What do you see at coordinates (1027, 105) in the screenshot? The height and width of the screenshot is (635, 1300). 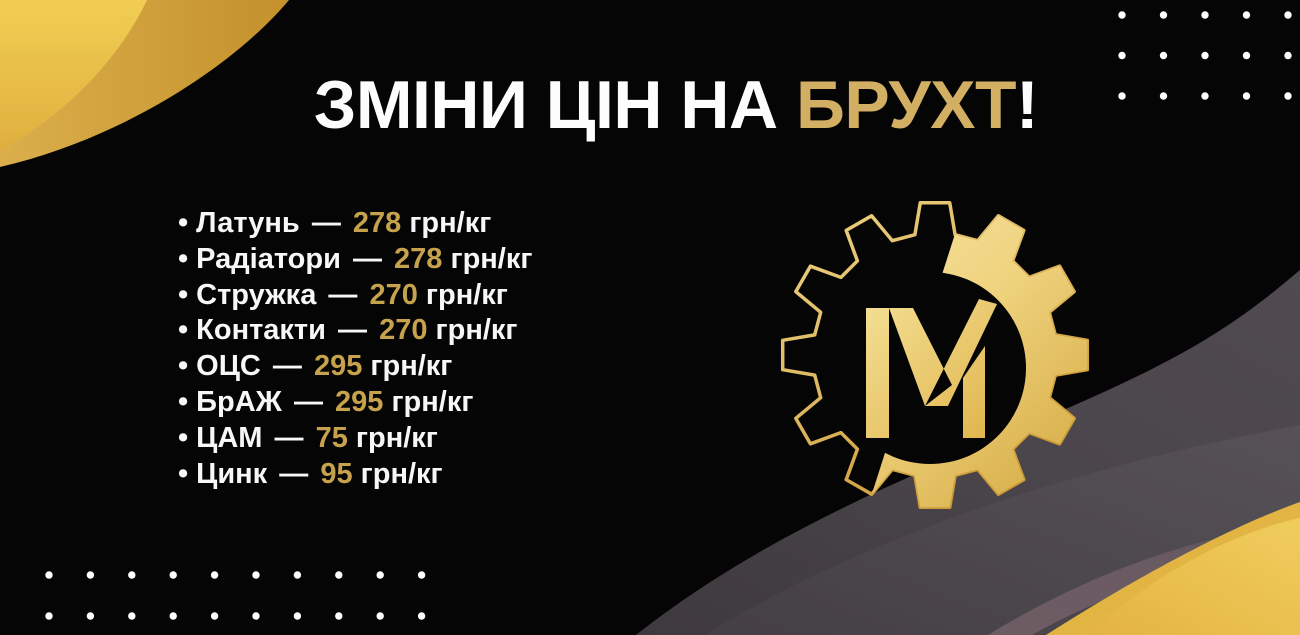 I see `title-suffix: !` at bounding box center [1027, 105].